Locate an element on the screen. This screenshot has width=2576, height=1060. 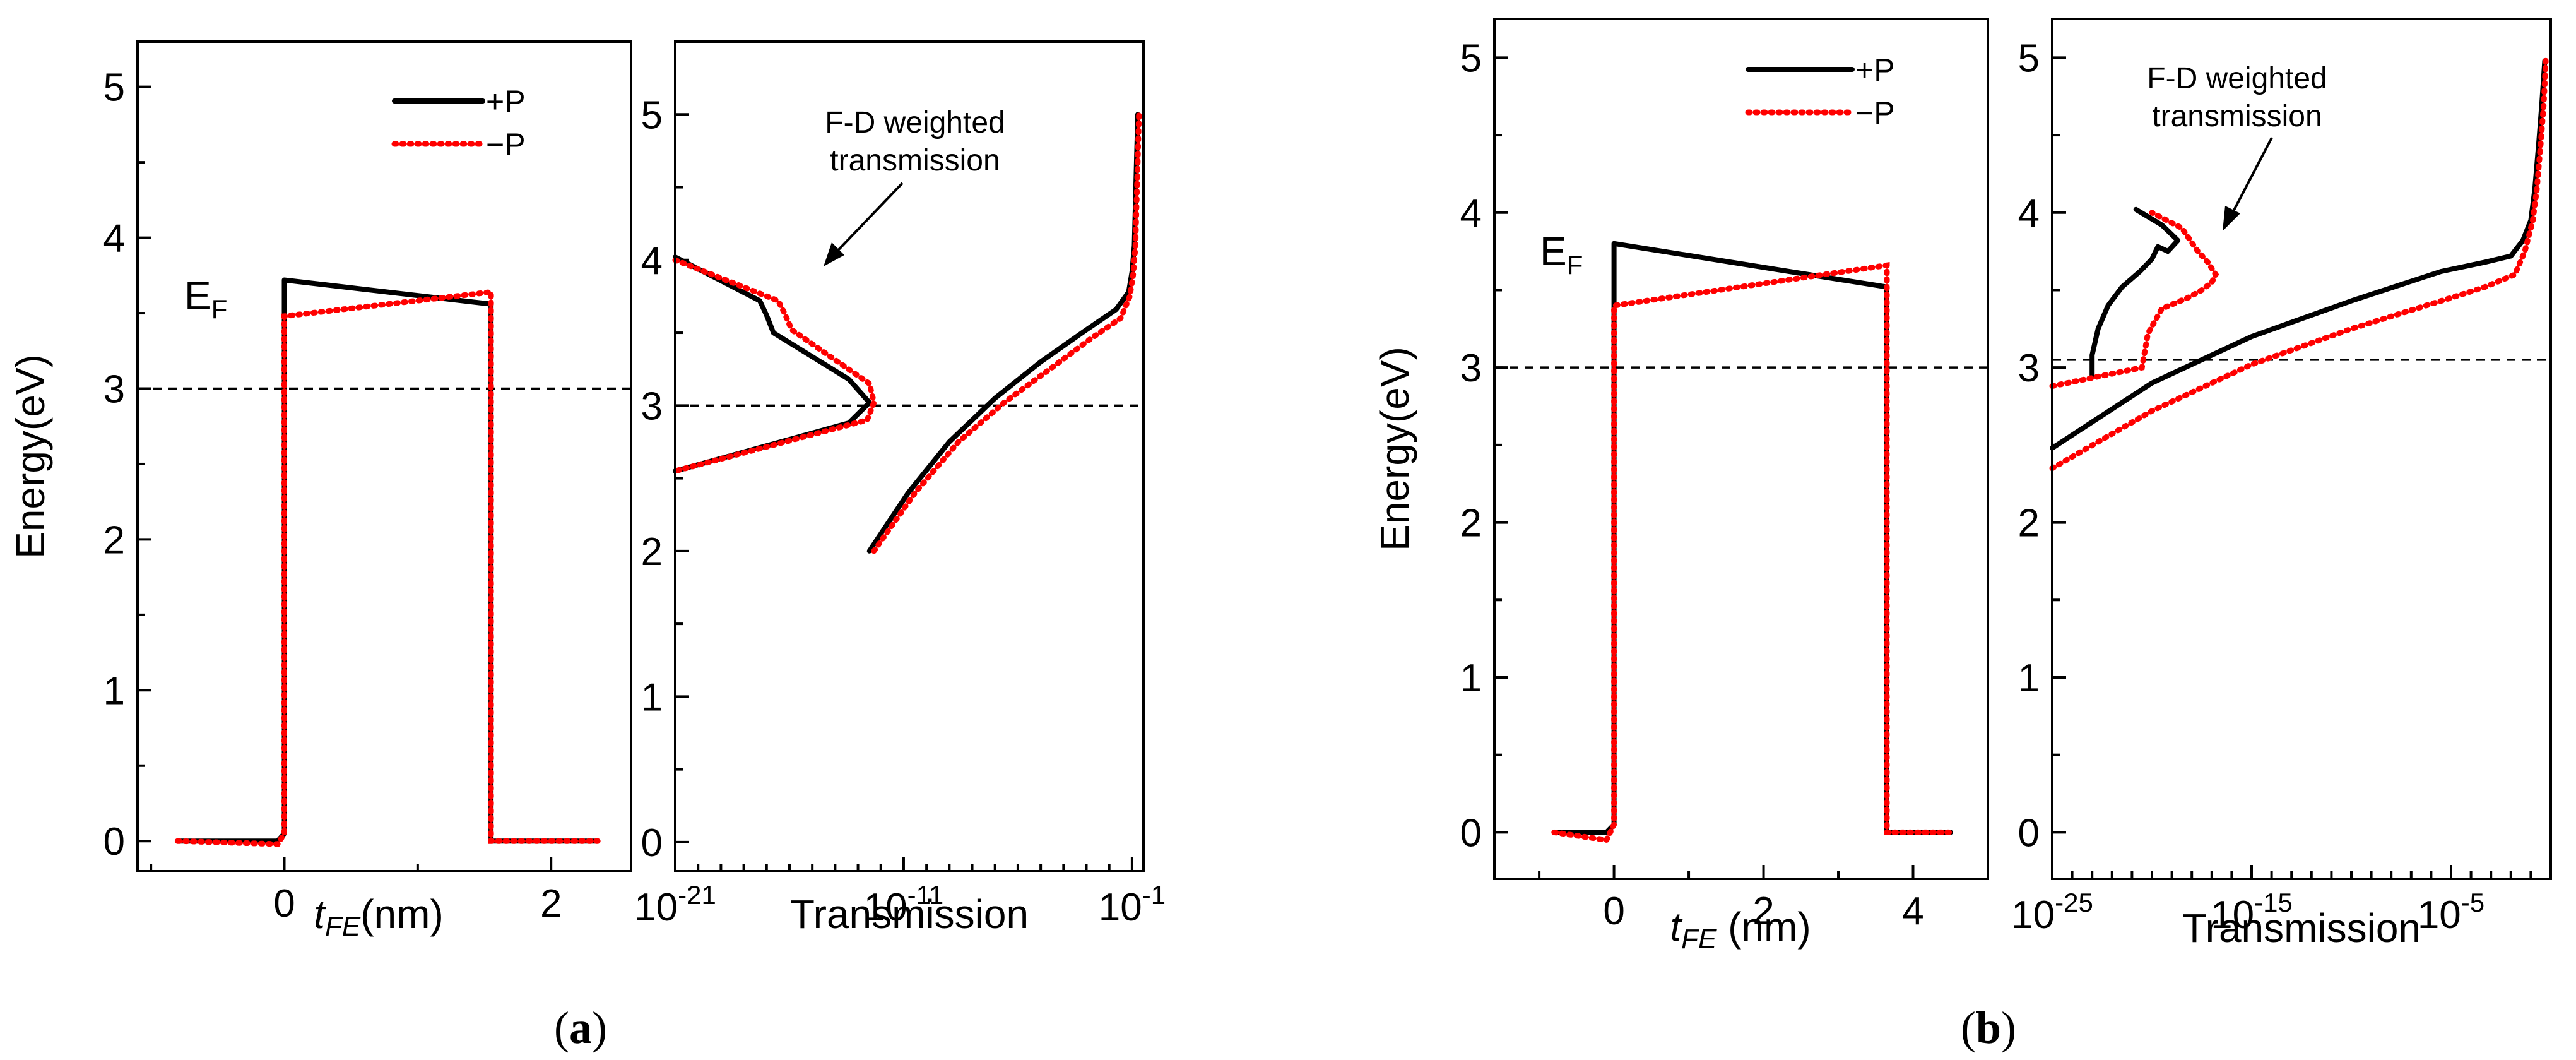
x-axis-label: tFE (nm) is located at coordinates (1740, 929).